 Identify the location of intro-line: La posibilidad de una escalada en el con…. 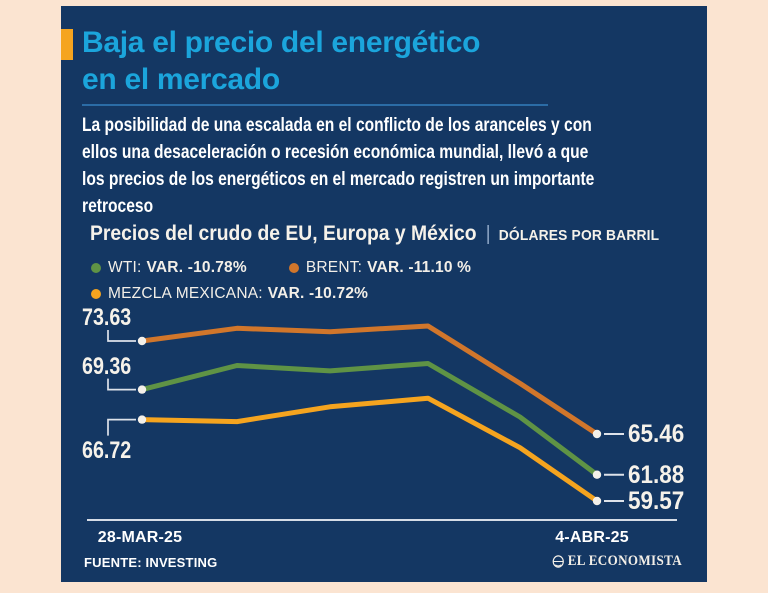
(337, 125).